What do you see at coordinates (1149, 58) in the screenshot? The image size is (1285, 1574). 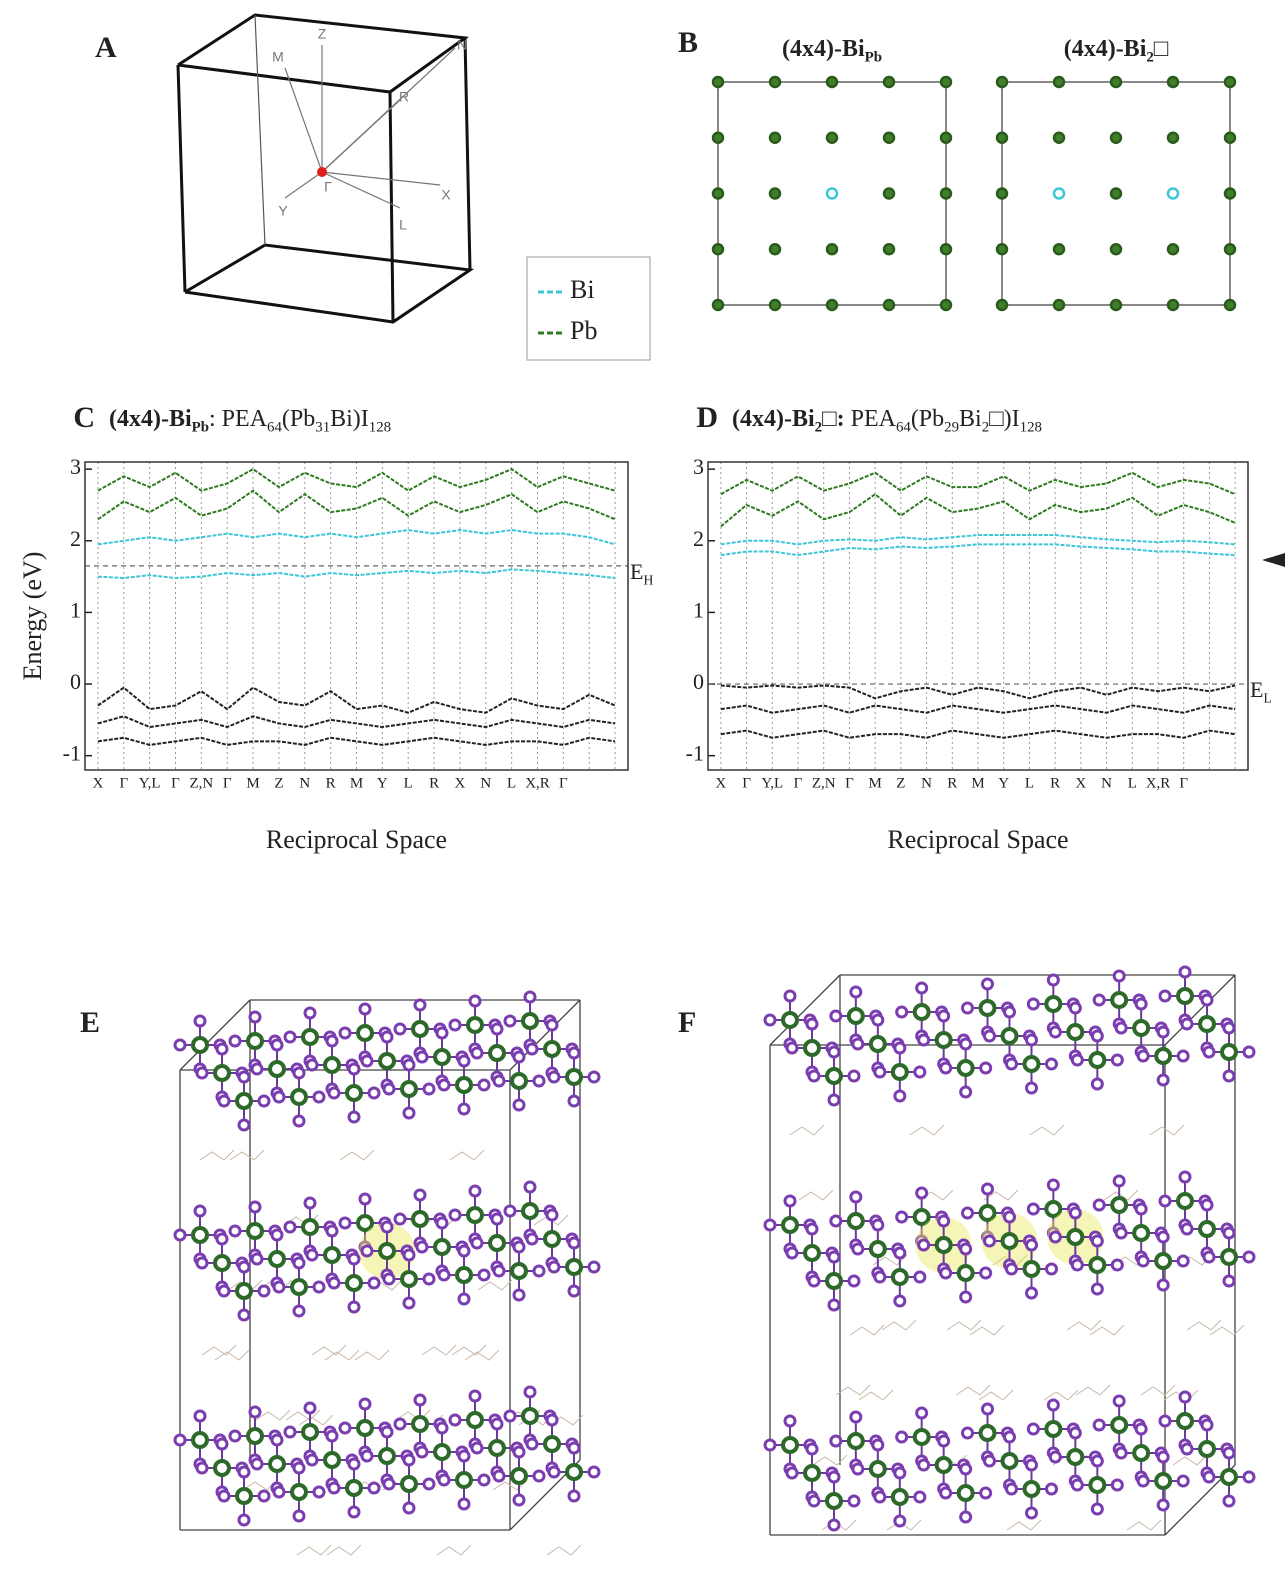 I see `text-part: 2` at bounding box center [1149, 58].